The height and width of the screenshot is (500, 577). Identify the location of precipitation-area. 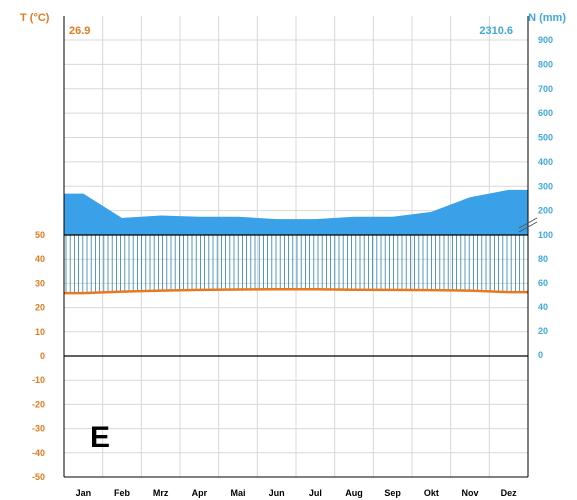
(296, 212).